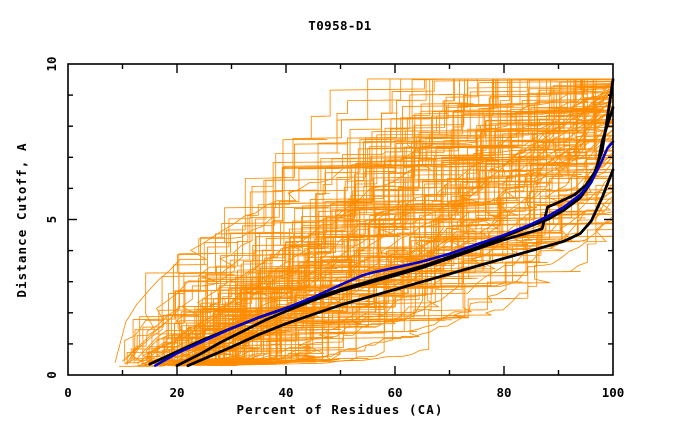 The width and height of the screenshot is (680, 440). I want to click on y-tick-labels: 0 5 10, so click(51, 217).